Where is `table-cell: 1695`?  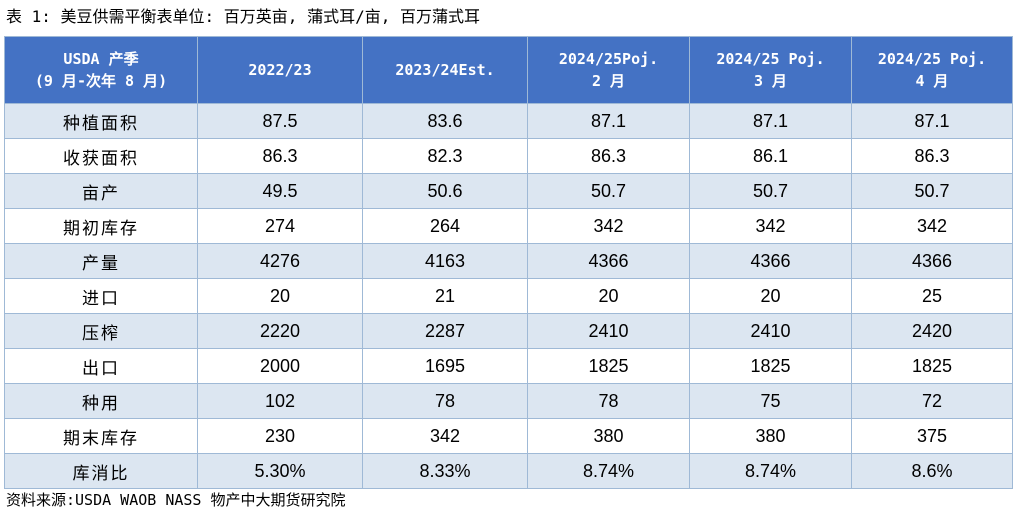
table-cell: 1695 is located at coordinates (445, 366).